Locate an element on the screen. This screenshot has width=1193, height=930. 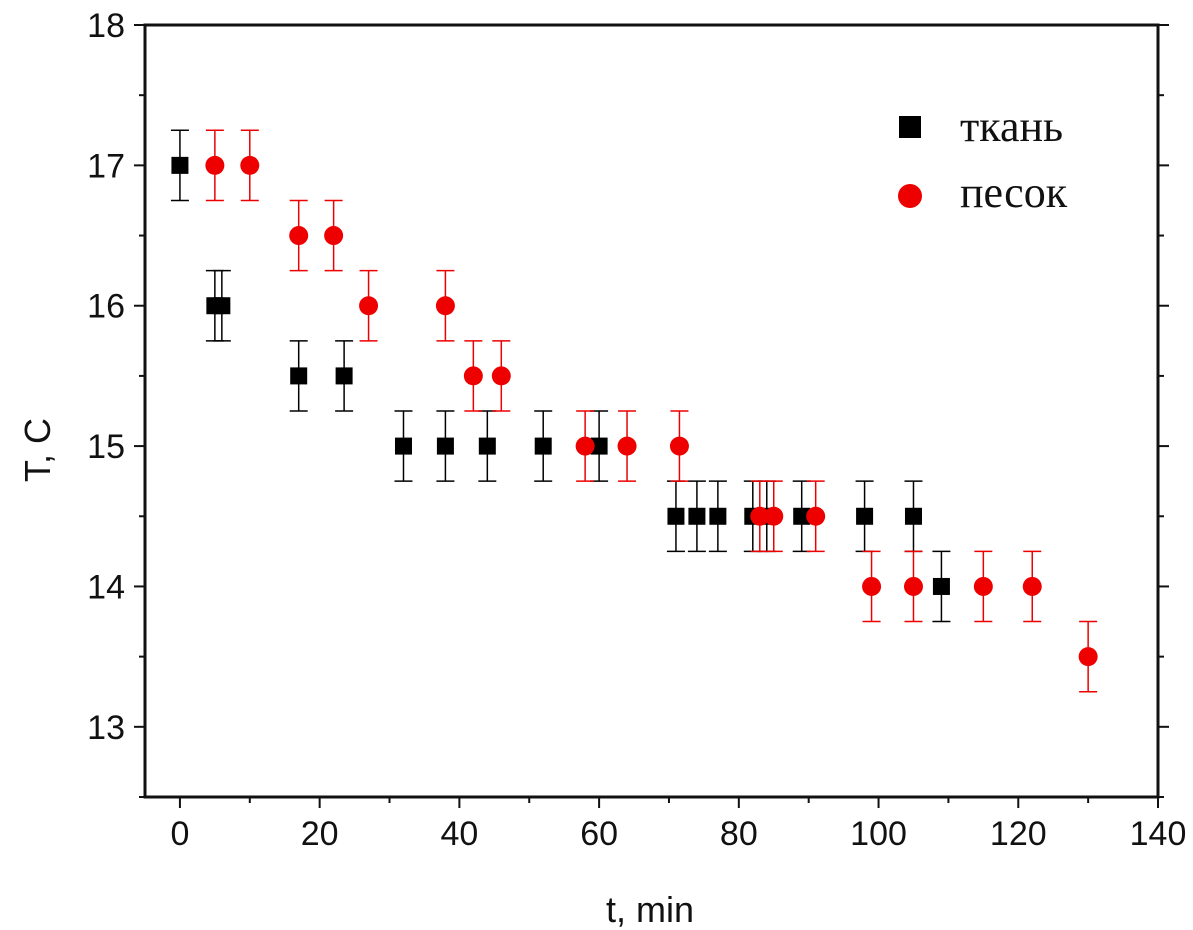
x-tick-label: 140 is located at coordinates (1158, 834).